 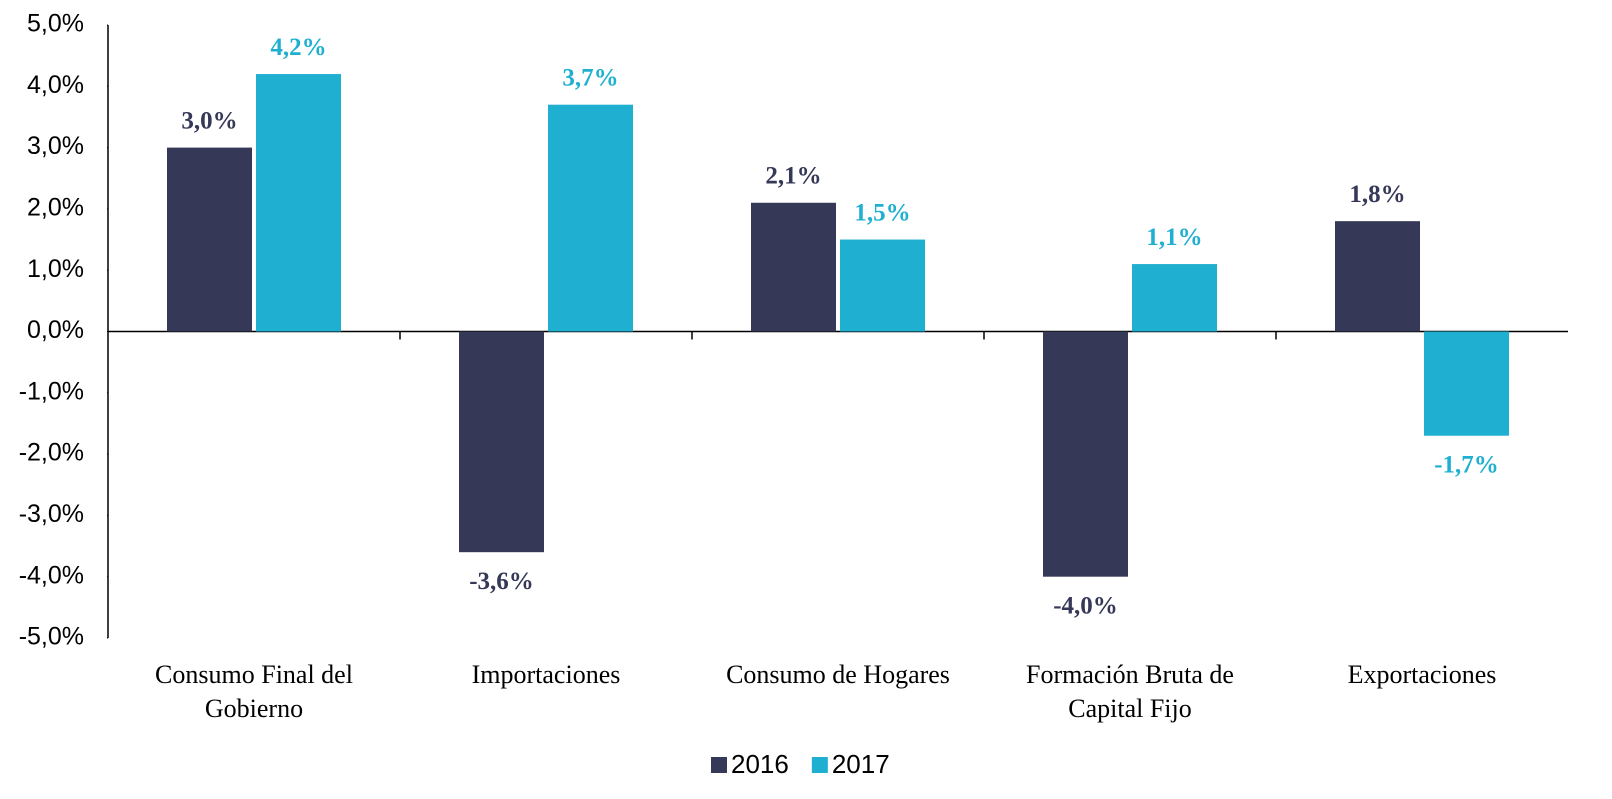 What do you see at coordinates (838, 674) in the screenshot?
I see `x-tick-label: Consumo de Hogares` at bounding box center [838, 674].